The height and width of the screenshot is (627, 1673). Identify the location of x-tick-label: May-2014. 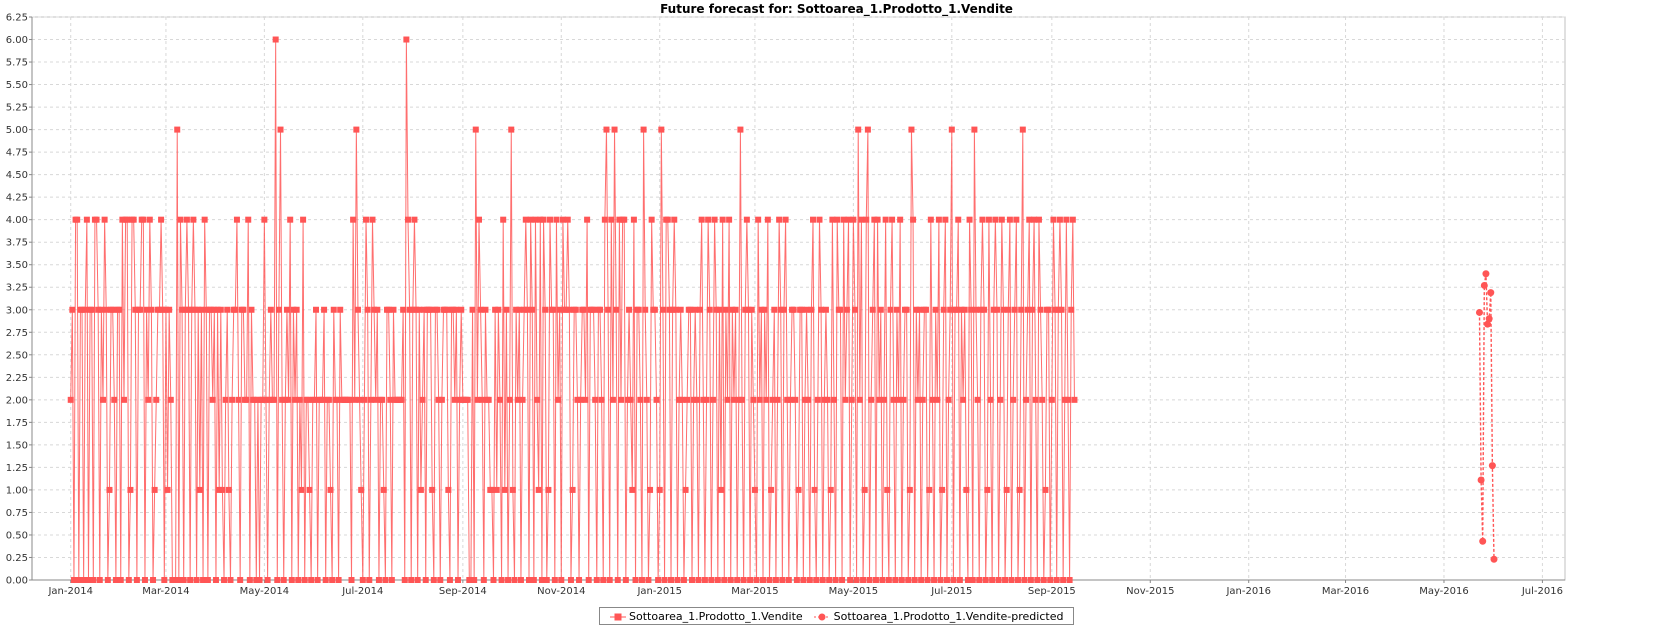
(265, 591).